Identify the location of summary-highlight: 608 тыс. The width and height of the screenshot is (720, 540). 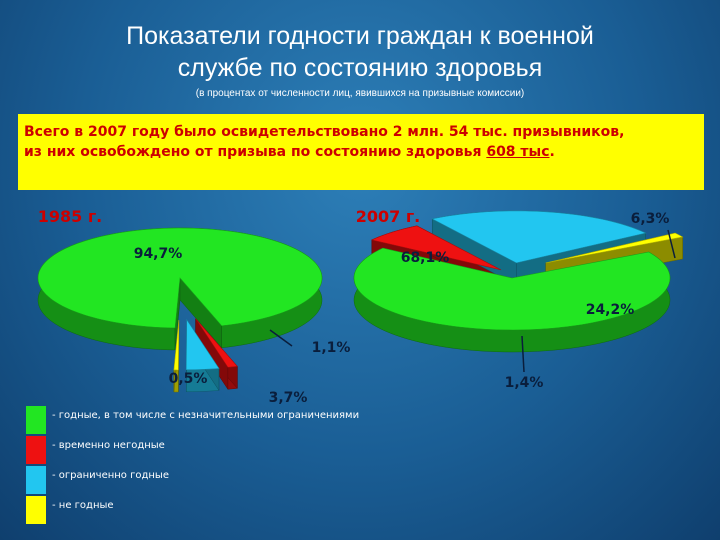
(518, 152).